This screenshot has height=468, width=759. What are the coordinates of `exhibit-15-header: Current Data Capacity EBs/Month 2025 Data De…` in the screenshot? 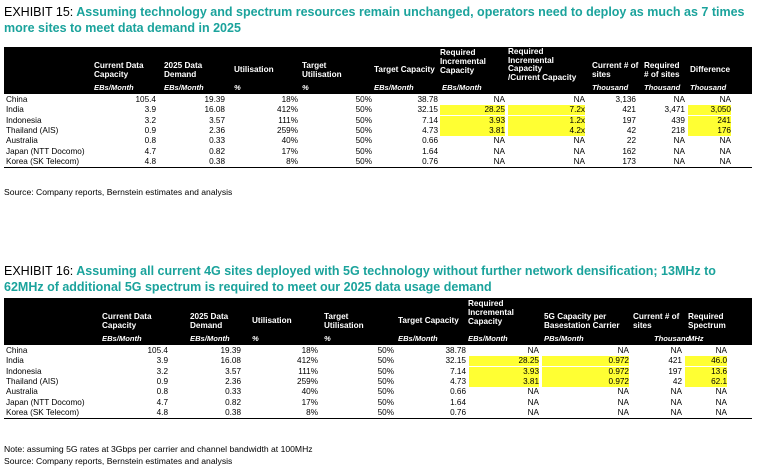 It's located at (378, 70).